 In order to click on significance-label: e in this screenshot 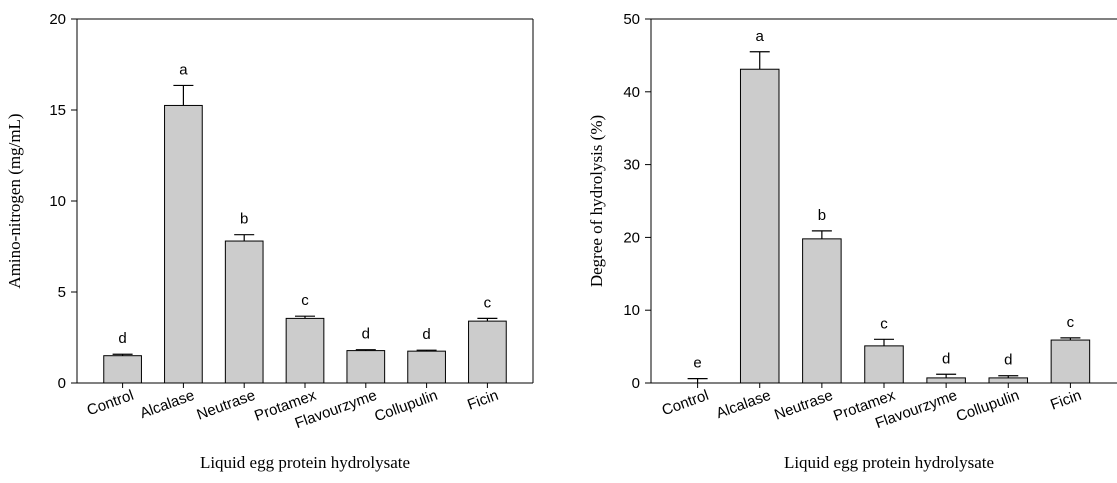, I will do `click(697, 363)`.